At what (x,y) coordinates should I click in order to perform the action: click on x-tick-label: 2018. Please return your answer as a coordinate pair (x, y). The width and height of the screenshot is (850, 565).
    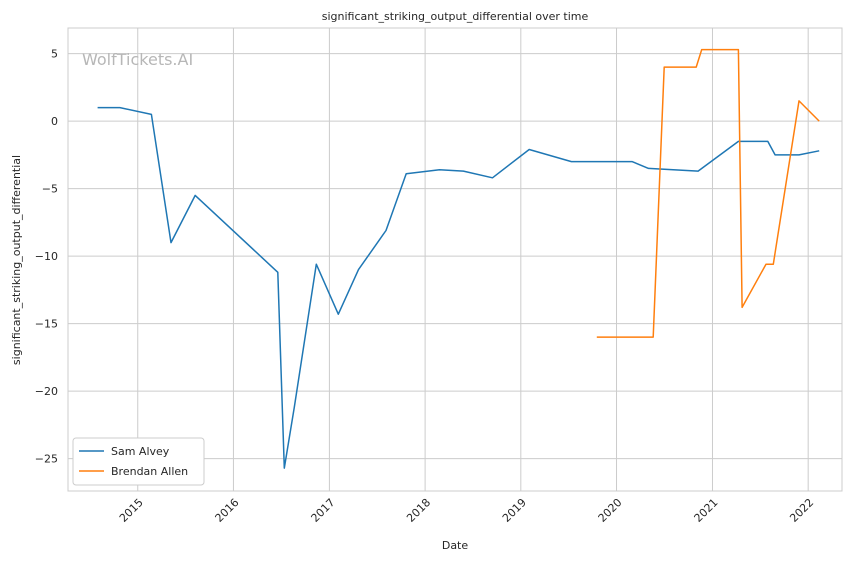
    Looking at the image, I should click on (418, 510).